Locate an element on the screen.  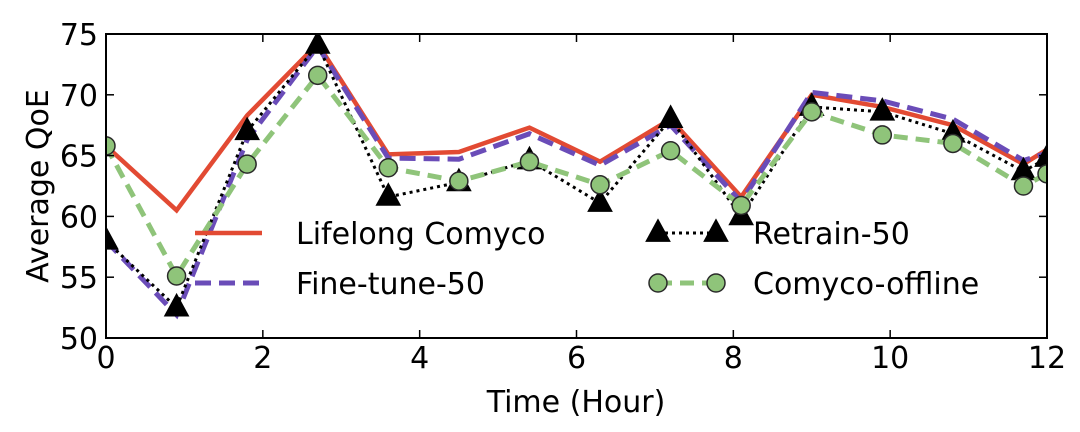
y-tick-label-5: 75 is located at coordinates (79, 35).